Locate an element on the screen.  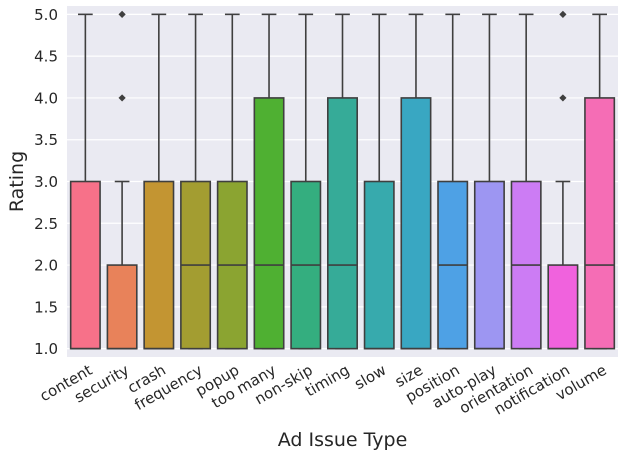
box-too-many is located at coordinates (269, 181).